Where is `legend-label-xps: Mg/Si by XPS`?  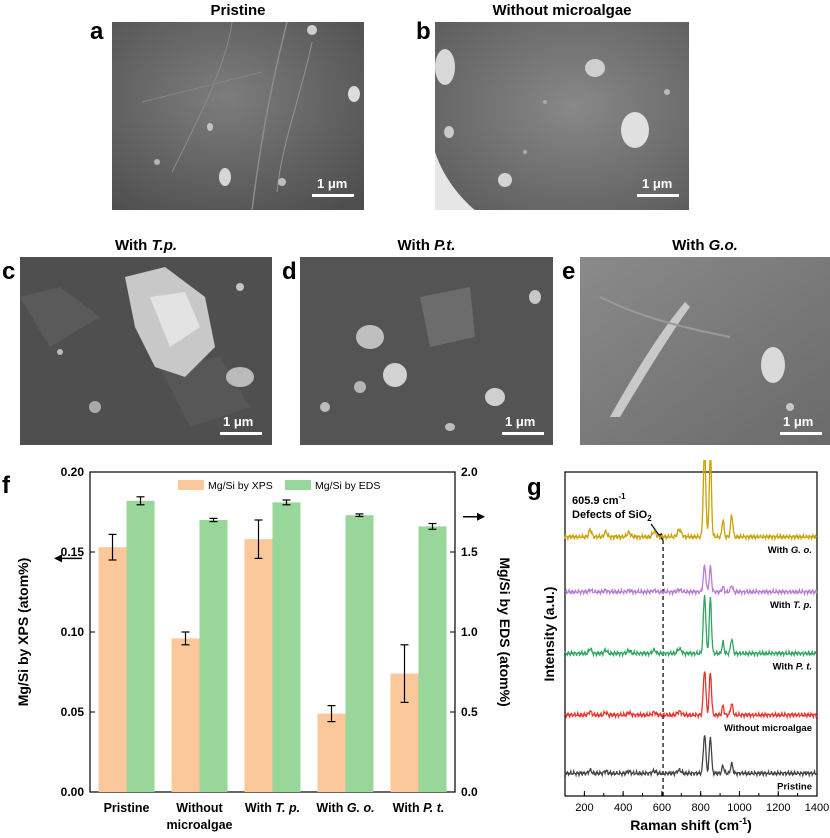 legend-label-xps: Mg/Si by XPS is located at coordinates (240, 486).